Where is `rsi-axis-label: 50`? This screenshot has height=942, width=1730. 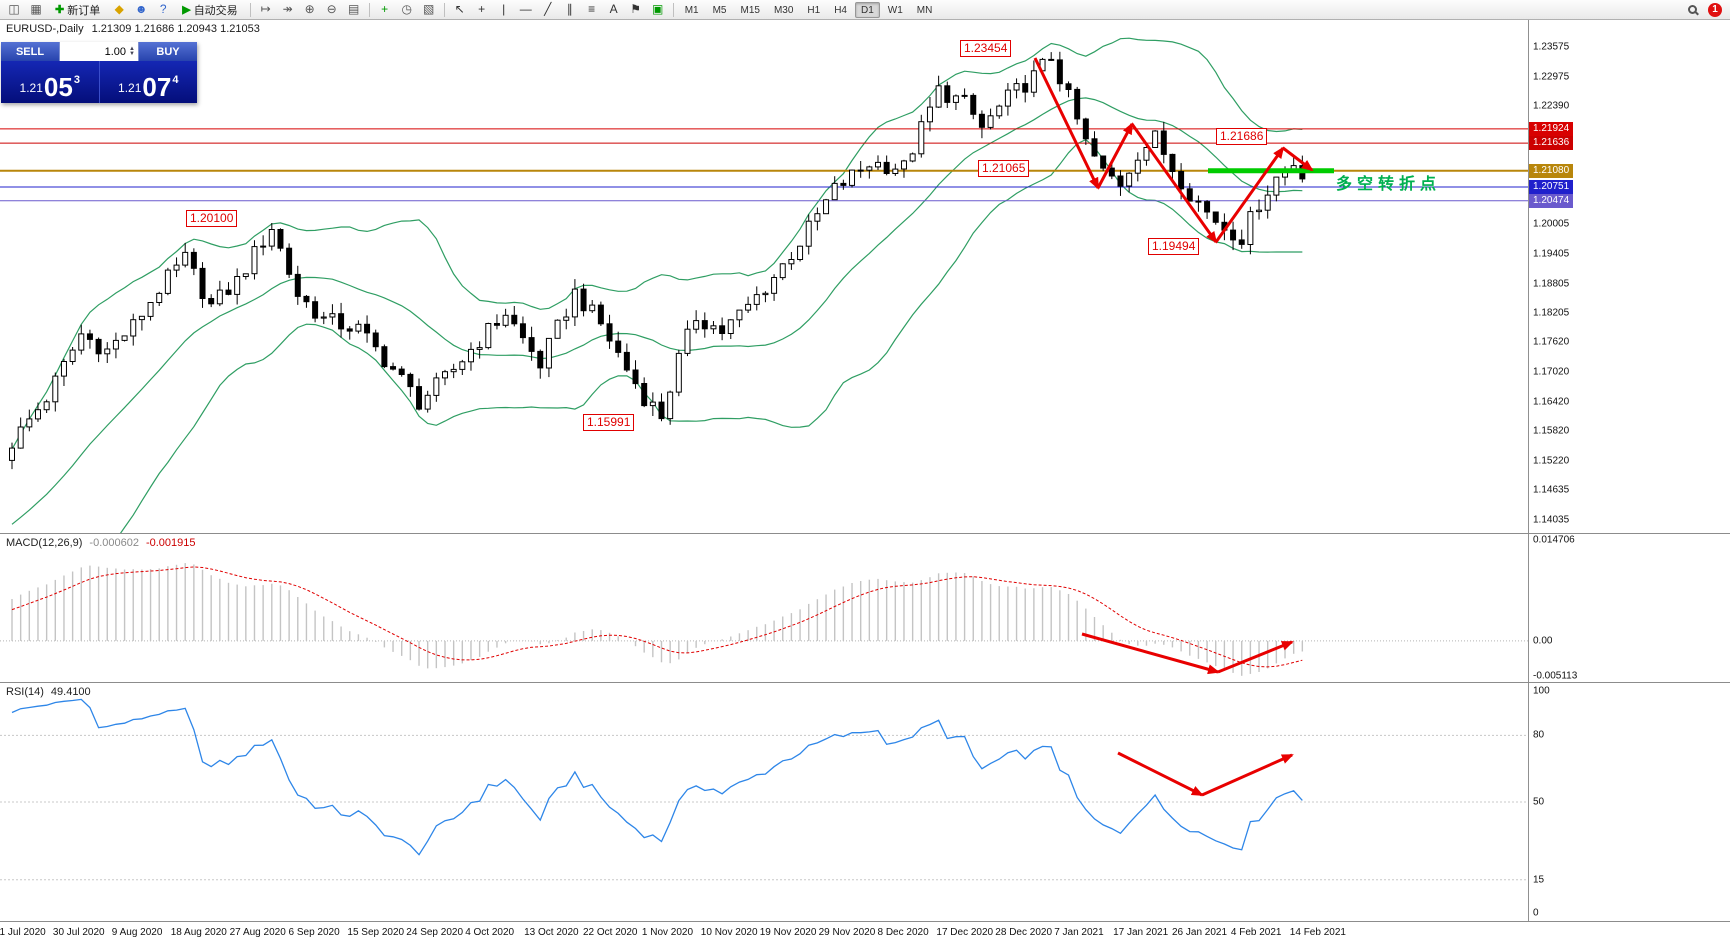
rsi-axis-label: 50 is located at coordinates (1539, 802).